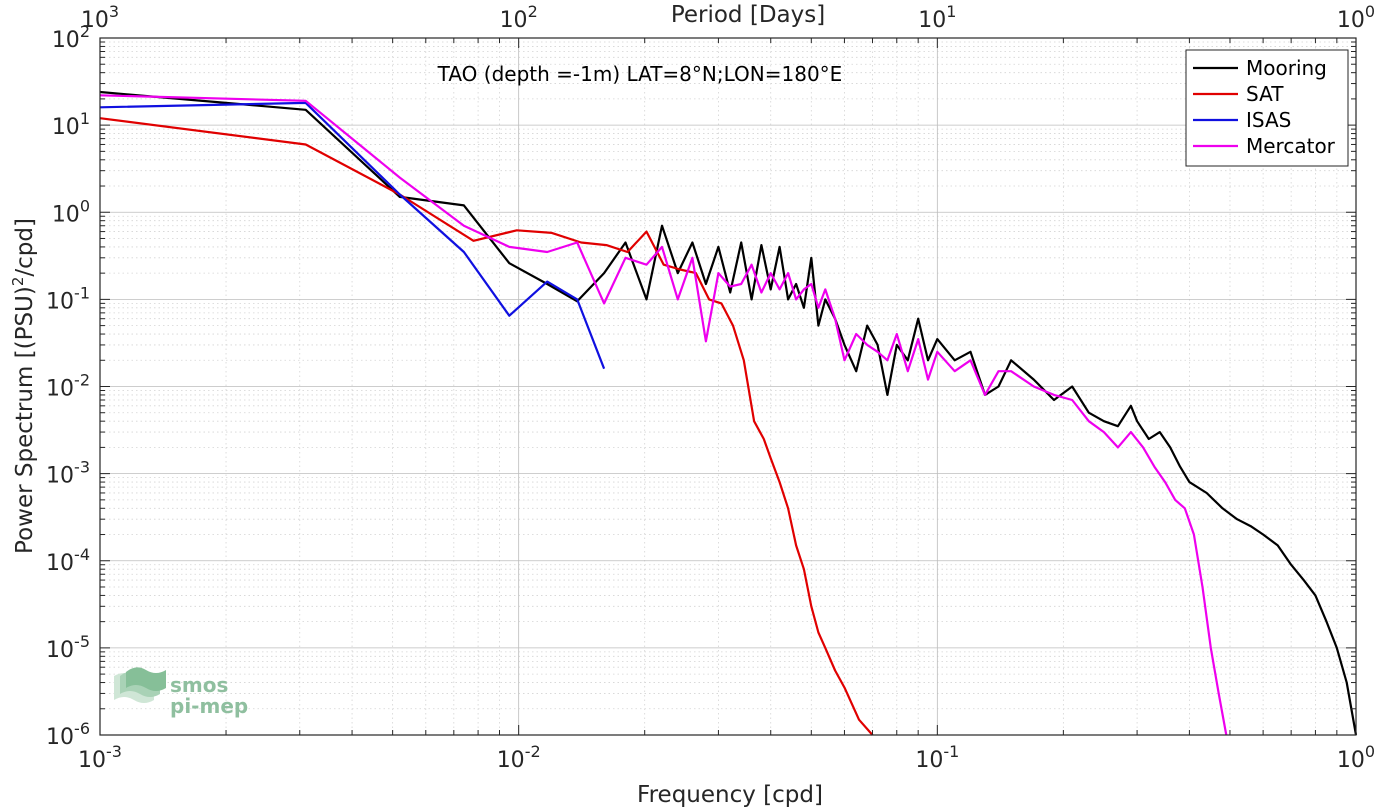  What do you see at coordinates (85, 31) in the screenshot?
I see `y-tick-label-exp: 2` at bounding box center [85, 31].